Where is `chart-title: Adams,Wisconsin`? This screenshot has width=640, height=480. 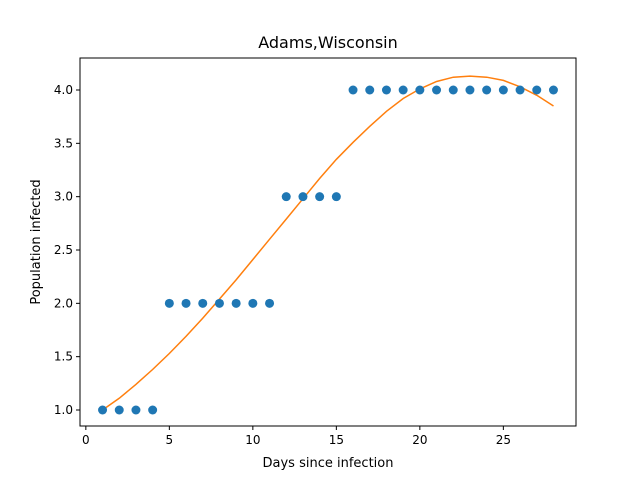
chart-title: Adams,Wisconsin is located at coordinates (328, 42).